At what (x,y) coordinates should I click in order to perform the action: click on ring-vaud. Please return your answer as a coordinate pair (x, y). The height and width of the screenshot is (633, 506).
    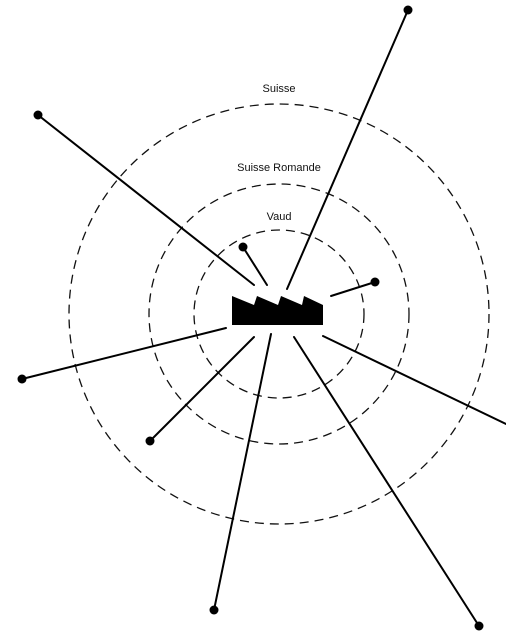
    Looking at the image, I should click on (279, 314).